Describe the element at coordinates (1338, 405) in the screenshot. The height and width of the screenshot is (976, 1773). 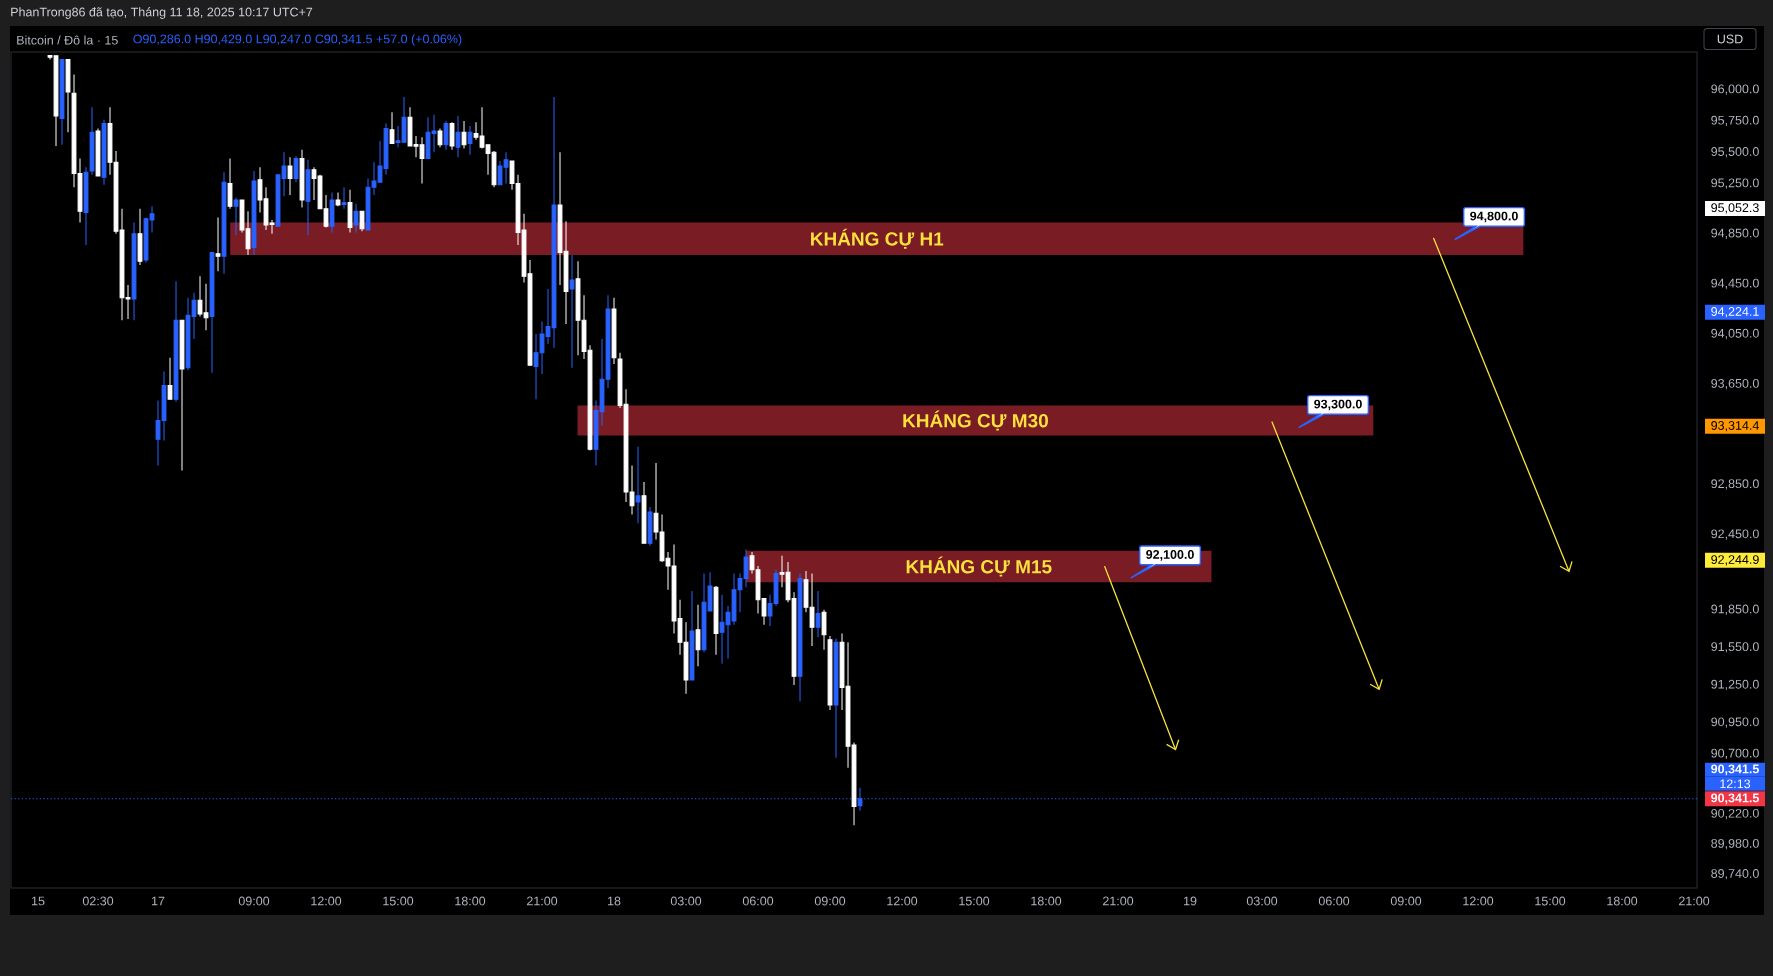
I see `annotation: 93,300.0` at that location.